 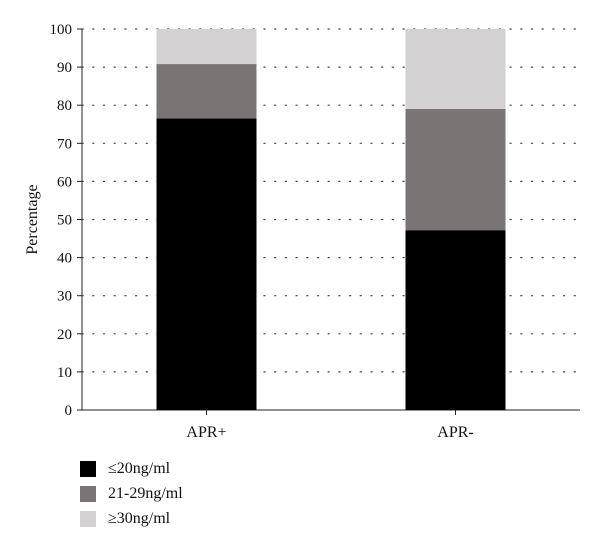 I want to click on y-tick-label: 60, so click(x=64, y=182).